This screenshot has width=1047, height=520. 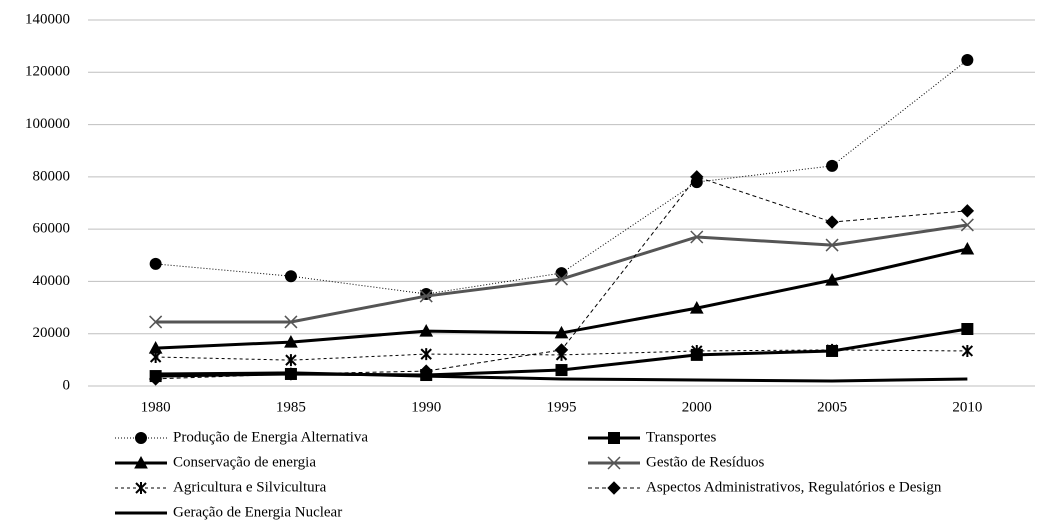 What do you see at coordinates (52, 229) in the screenshot?
I see `y-tick-label: 60000` at bounding box center [52, 229].